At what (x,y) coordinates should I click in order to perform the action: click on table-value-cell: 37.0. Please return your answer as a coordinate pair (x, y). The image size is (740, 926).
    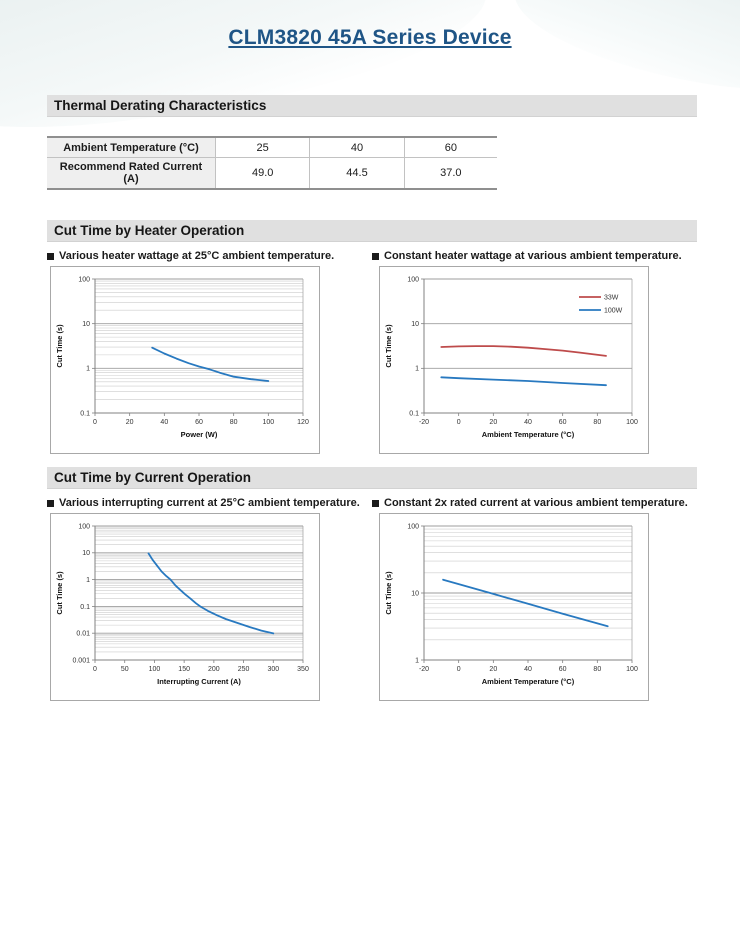
    Looking at the image, I should click on (450, 173).